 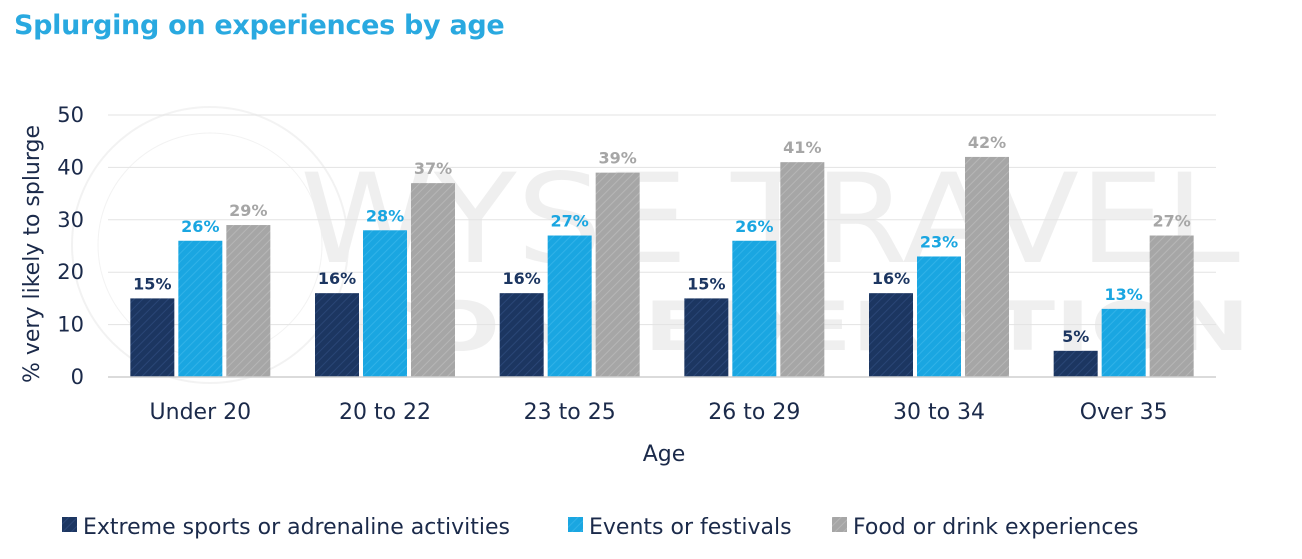 What do you see at coordinates (70, 272) in the screenshot?
I see `y-tick-label: 20` at bounding box center [70, 272].